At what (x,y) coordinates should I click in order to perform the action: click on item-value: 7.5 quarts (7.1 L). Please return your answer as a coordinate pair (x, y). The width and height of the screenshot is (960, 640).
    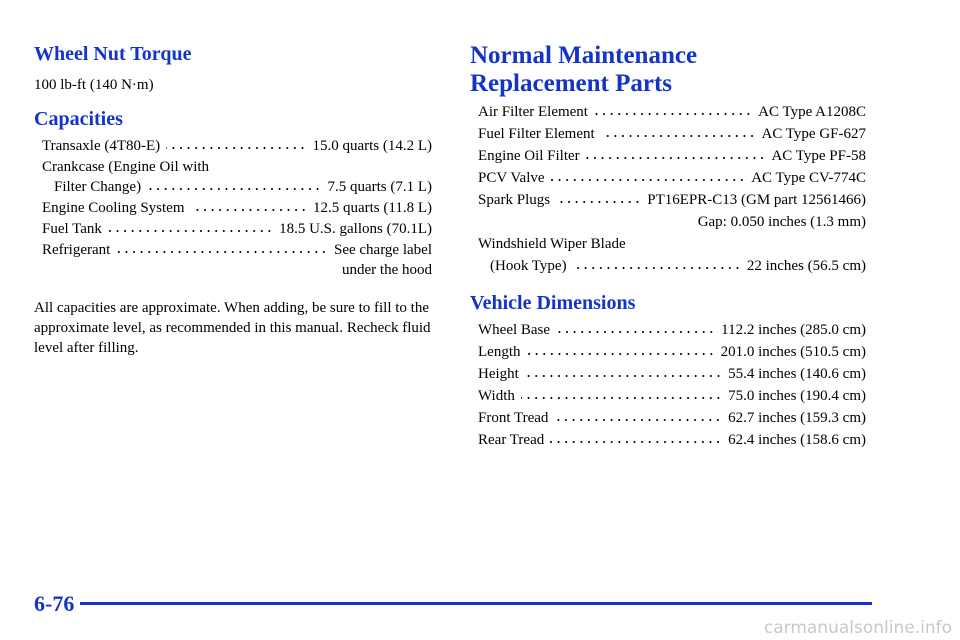
    Looking at the image, I should click on (379, 187).